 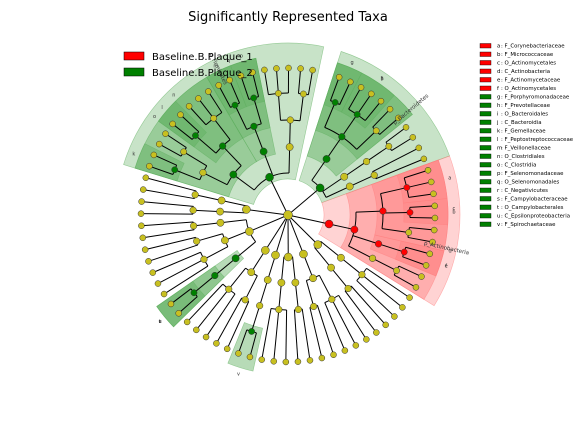 I want to click on key-letter-r: r, so click(x=498, y=191).